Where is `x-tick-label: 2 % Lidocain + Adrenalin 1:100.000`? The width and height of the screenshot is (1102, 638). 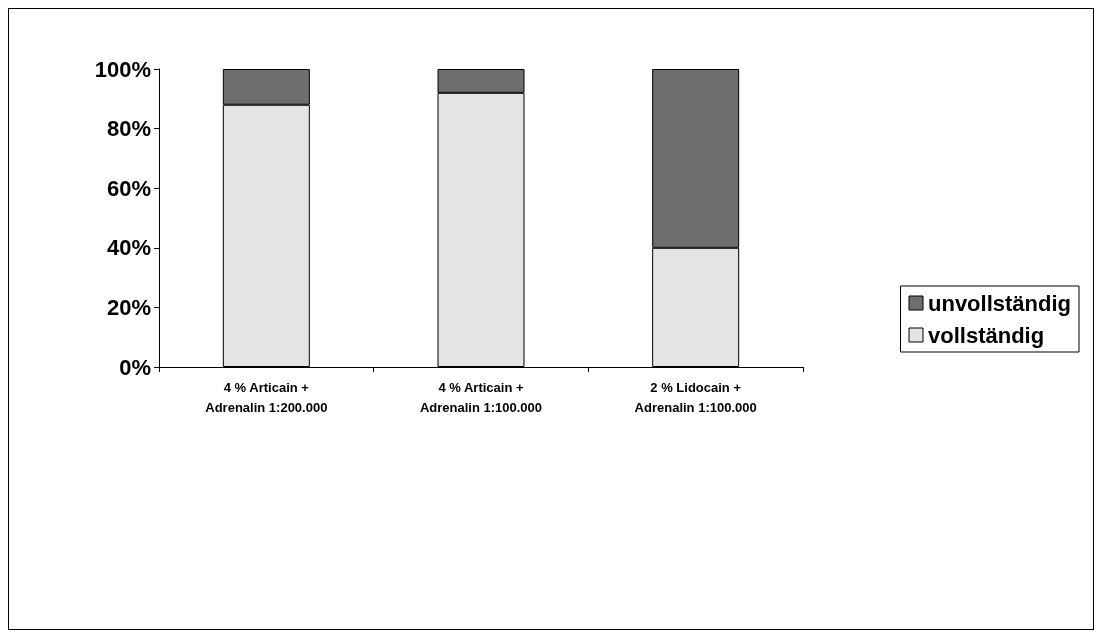
x-tick-label: 2 % Lidocain + Adrenalin 1:100.000 is located at coordinates (695, 397).